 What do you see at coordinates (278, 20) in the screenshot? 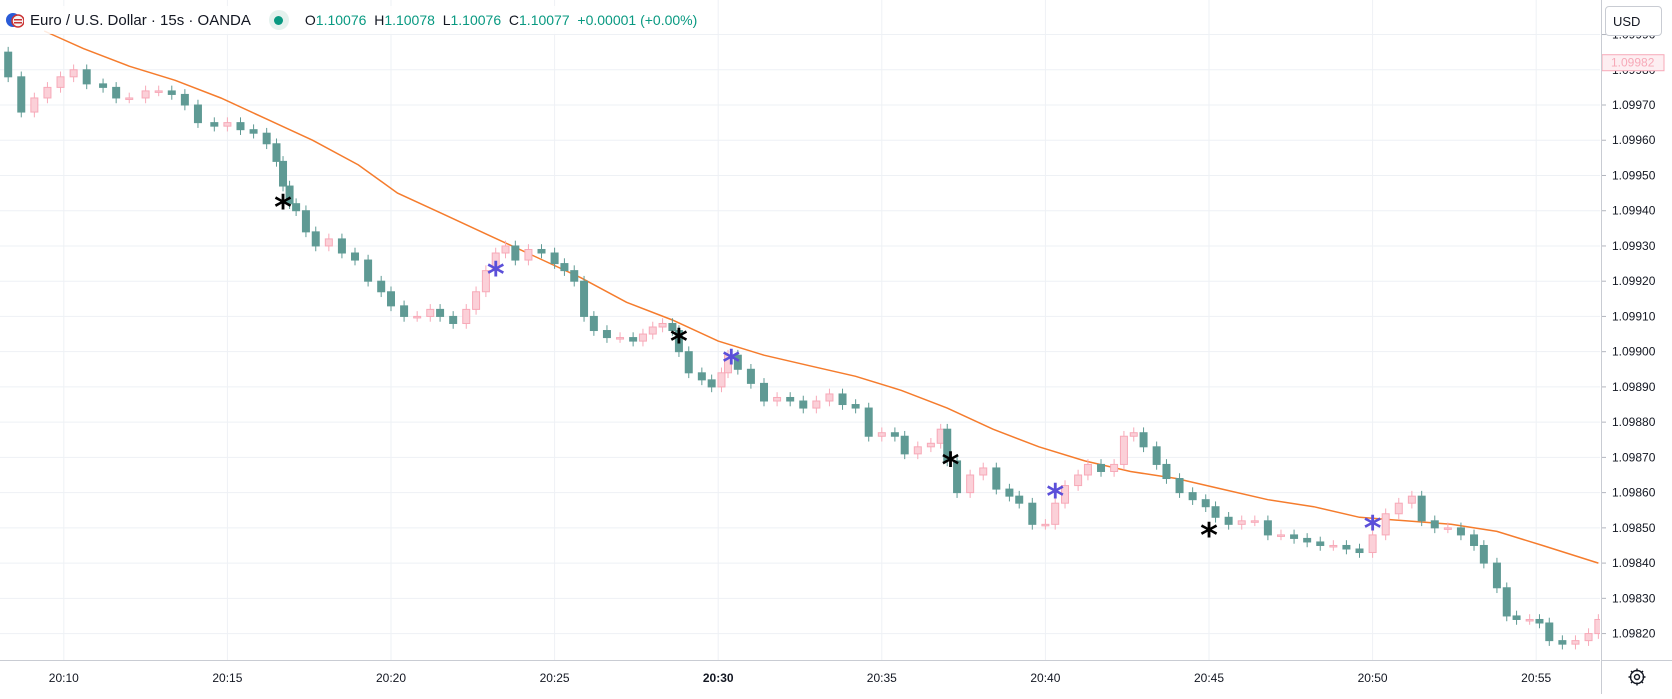
I see `market-open-dot-icon` at bounding box center [278, 20].